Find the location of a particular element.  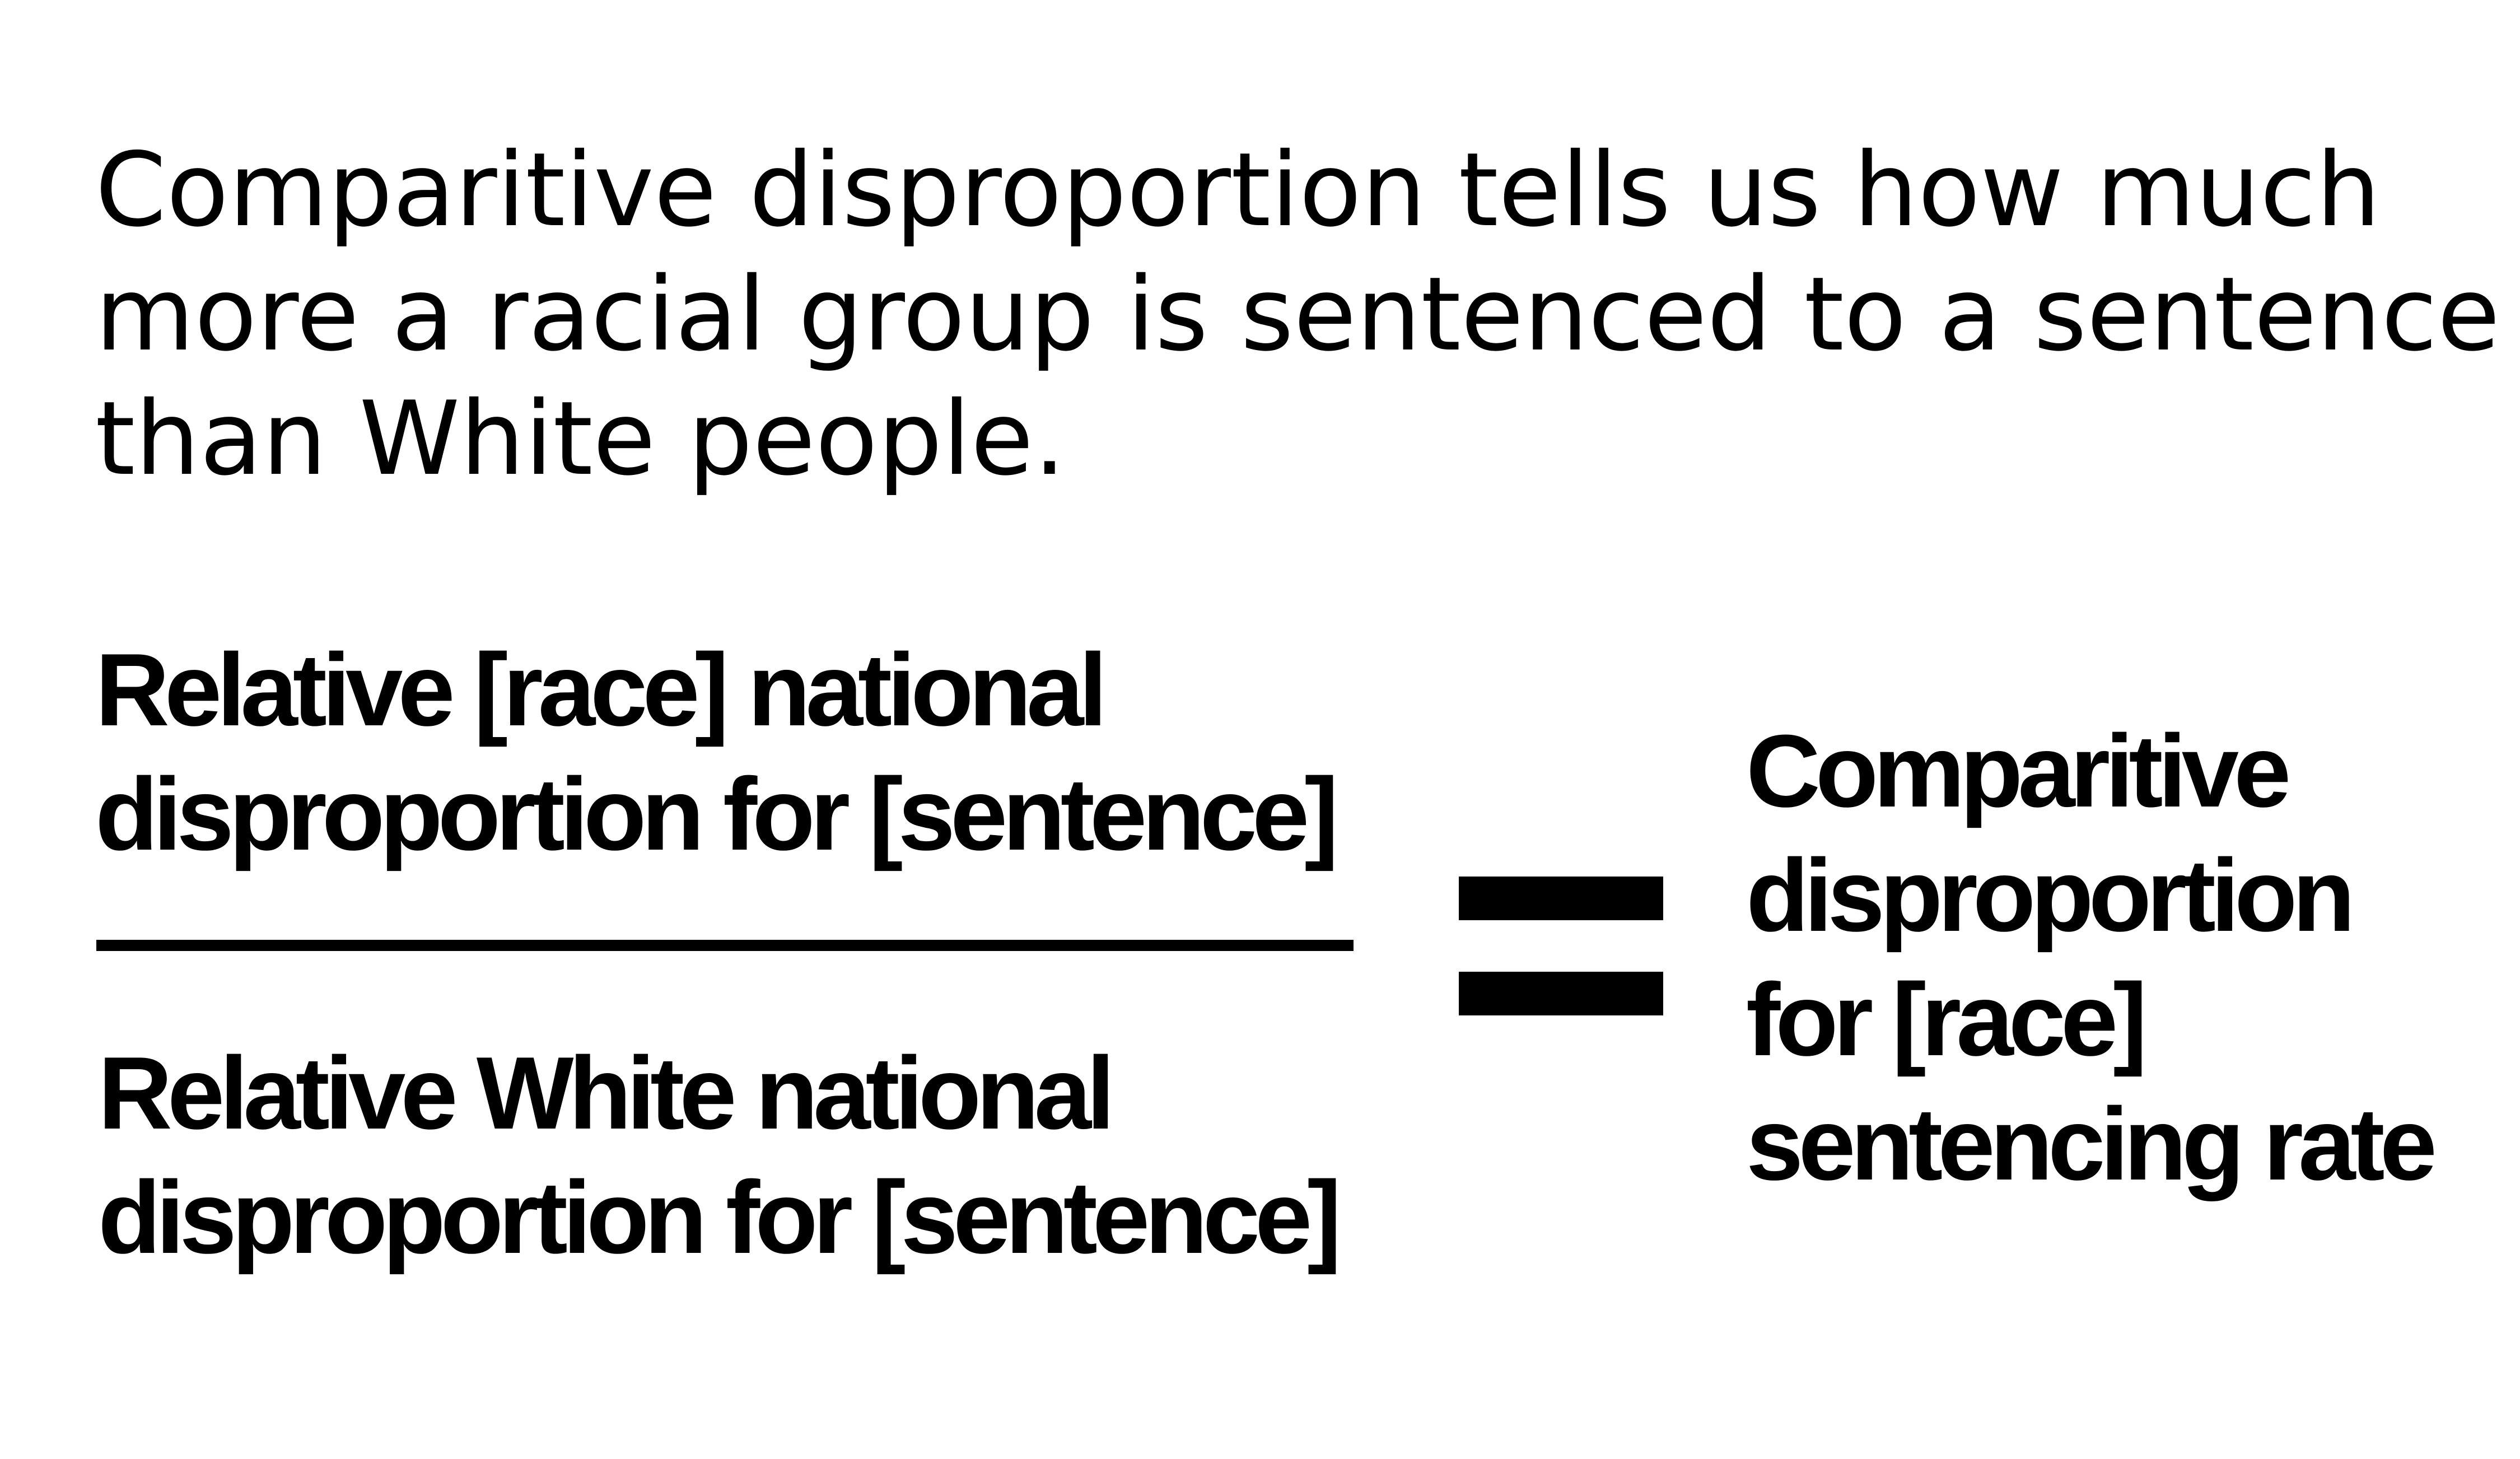

numerator-line: disproportion for [sentence] is located at coordinates (717, 814).